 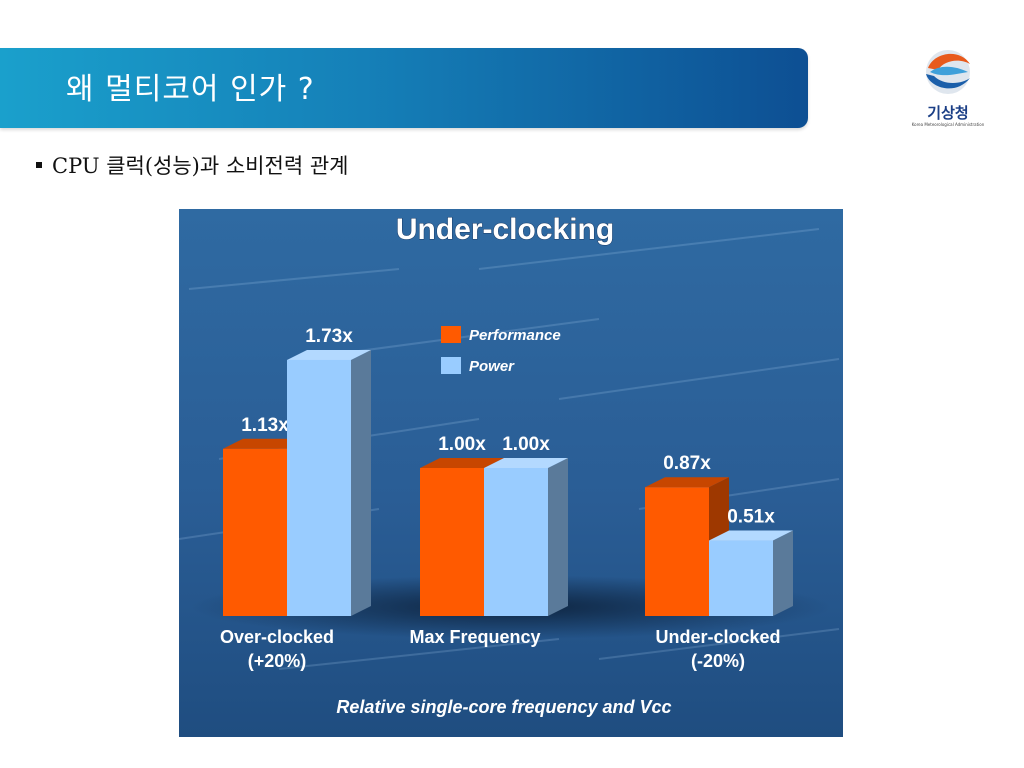 I want to click on bullet-marker, so click(x=39, y=164).